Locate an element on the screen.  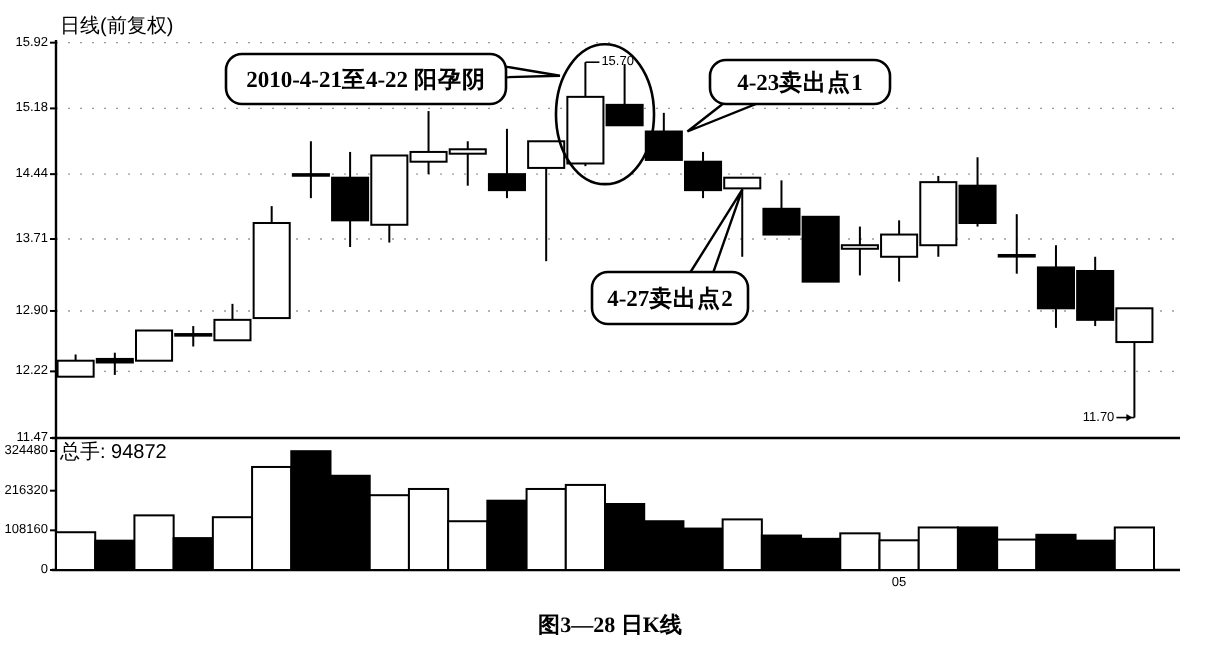
chart-subtitle: 日线(前复权) is located at coordinates (117, 26).